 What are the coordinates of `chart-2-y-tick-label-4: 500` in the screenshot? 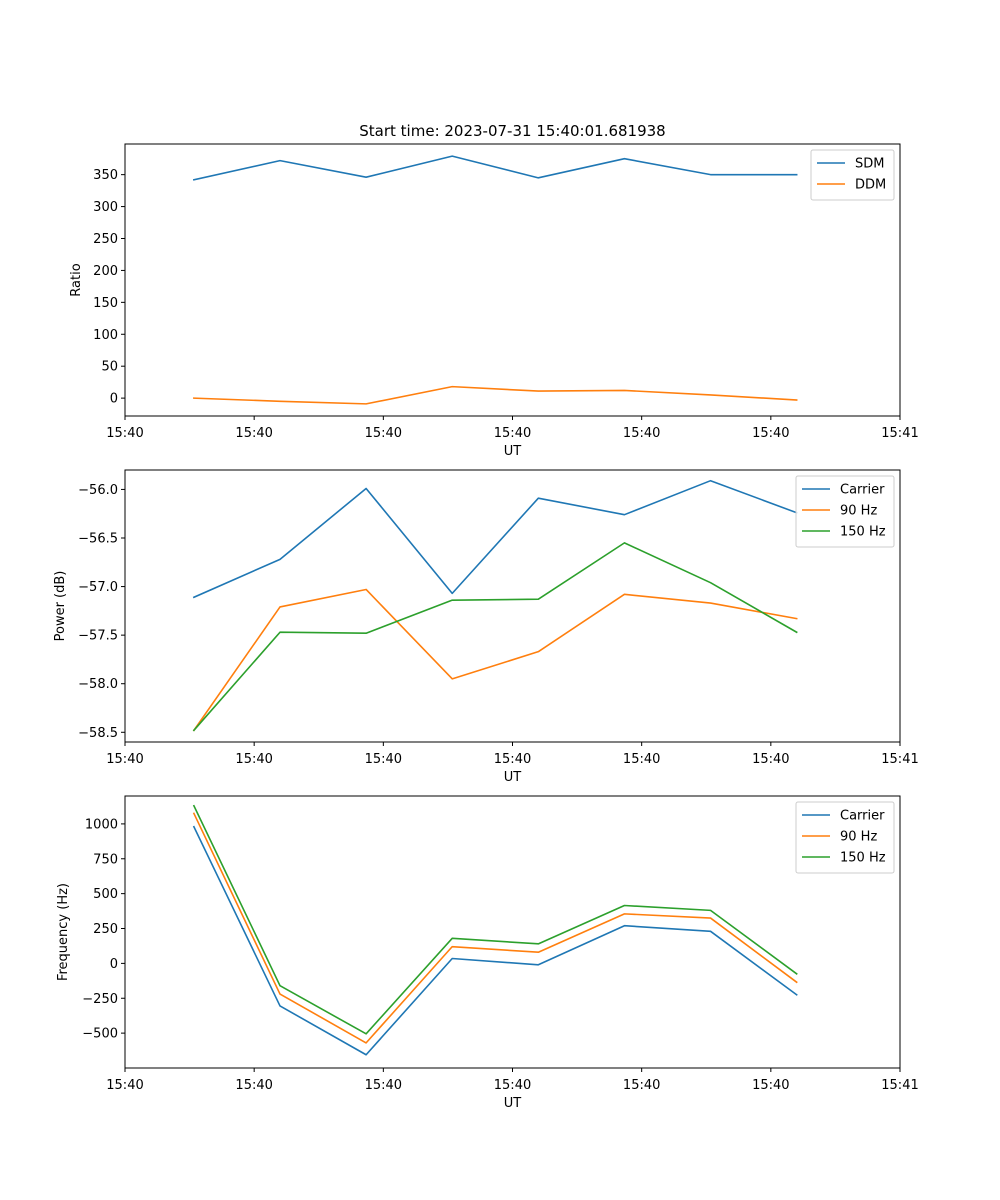 It's located at (105, 894).